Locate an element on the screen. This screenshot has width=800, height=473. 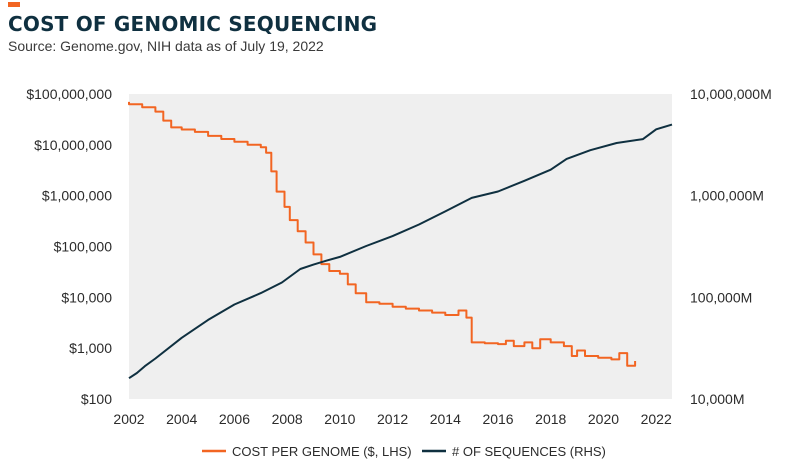
x-tick-label: 2006 is located at coordinates (234, 419).